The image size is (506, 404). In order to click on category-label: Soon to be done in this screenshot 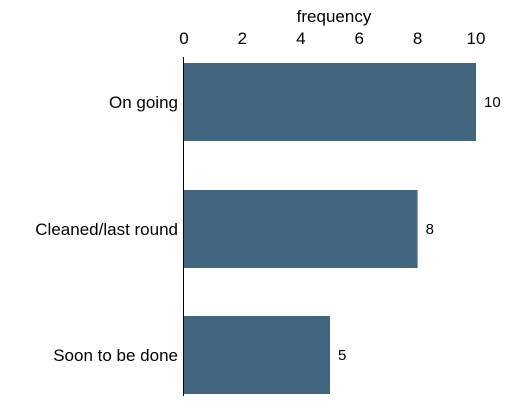, I will do `click(115, 355)`.